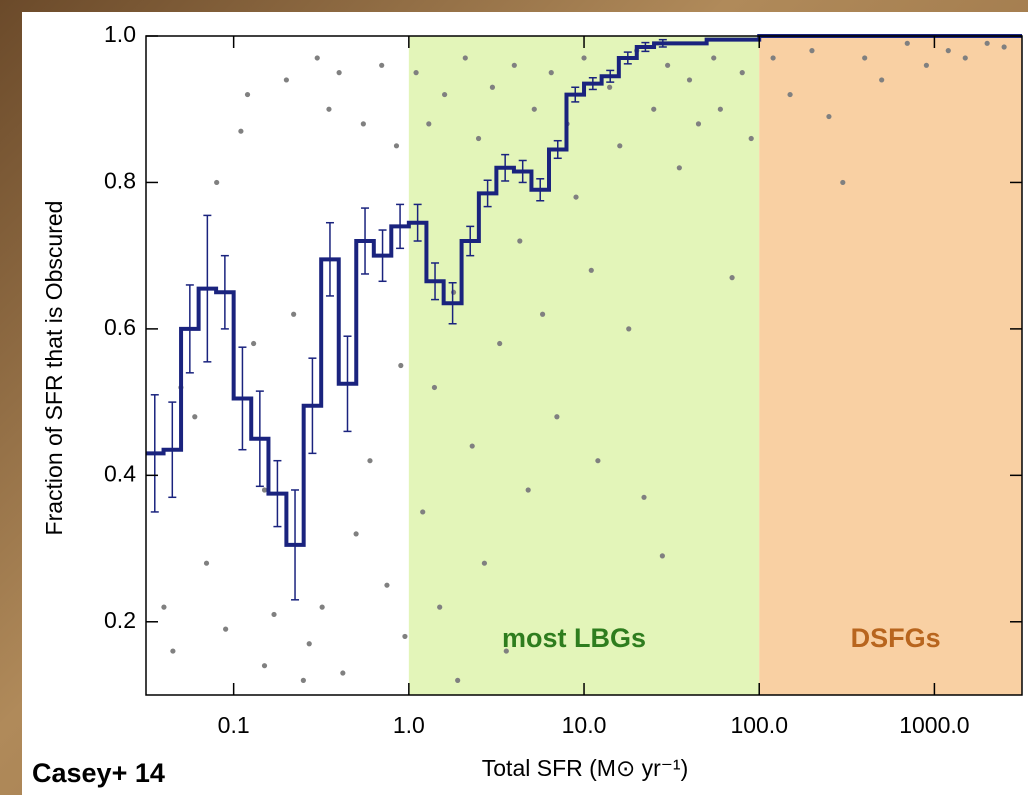 The image size is (1028, 795). Describe the element at coordinates (759, 725) in the screenshot. I see `x-tick-label: 100.0` at that location.